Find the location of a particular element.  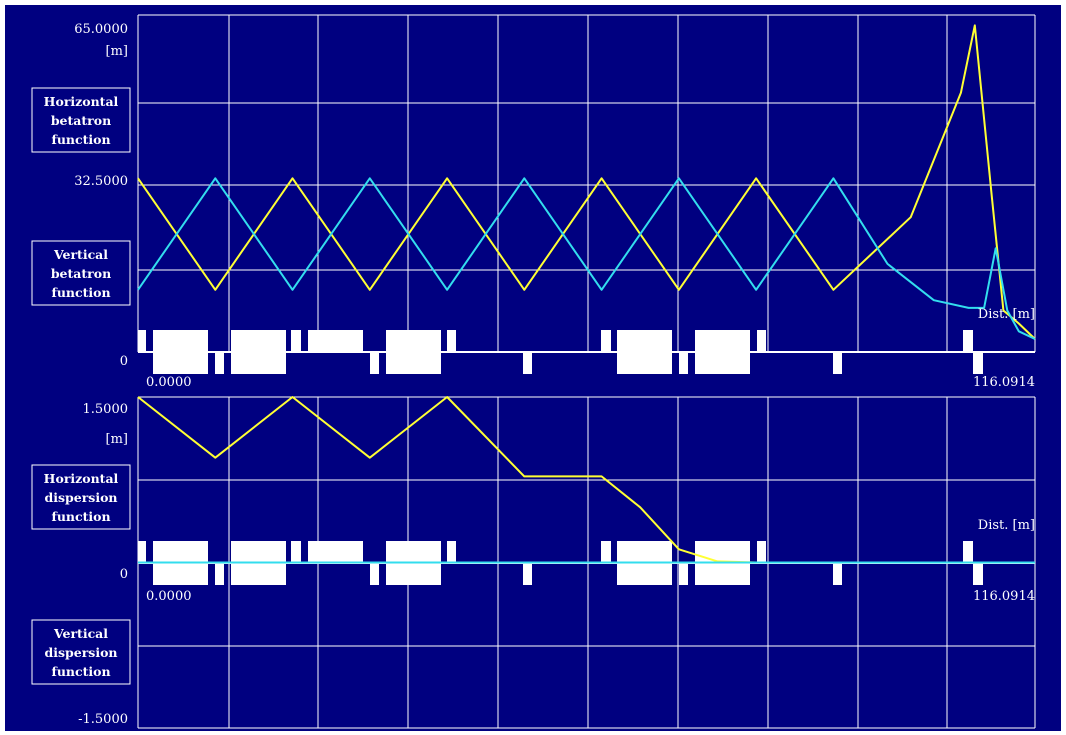

y-tick-label: -1.5000 is located at coordinates (103, 719).